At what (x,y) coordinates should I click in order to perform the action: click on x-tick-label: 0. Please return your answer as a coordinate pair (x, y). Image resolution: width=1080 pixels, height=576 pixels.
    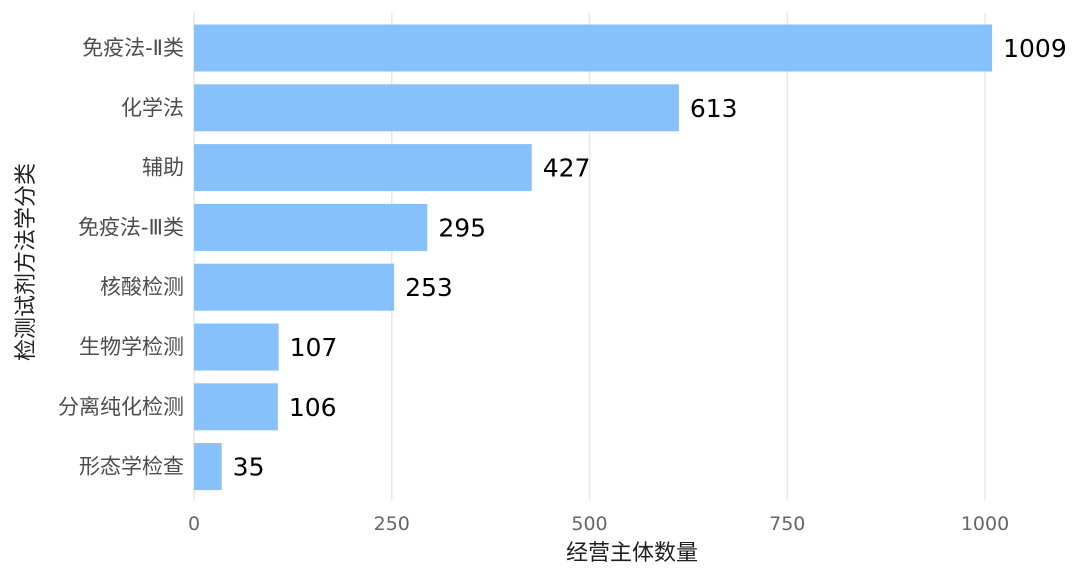
    Looking at the image, I should click on (194, 524).